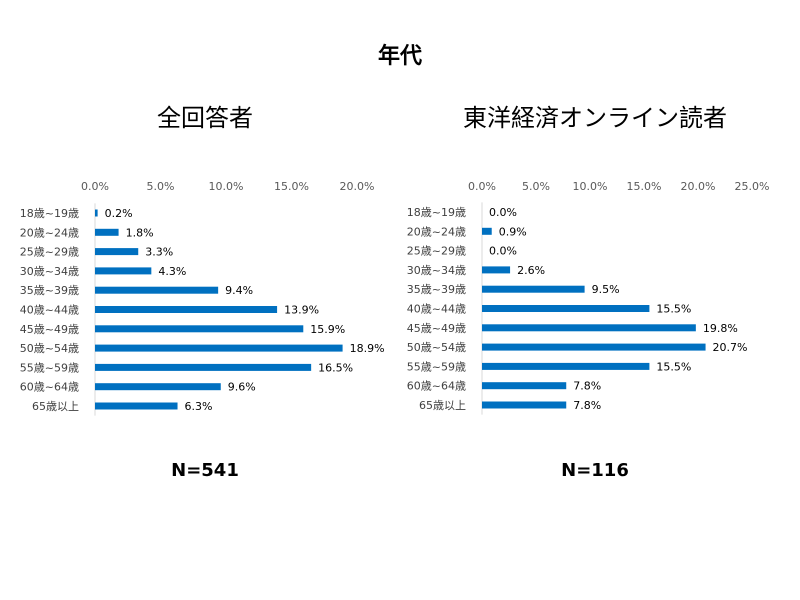 Image resolution: width=800 pixels, height=600 pixels. What do you see at coordinates (242, 387) in the screenshot?
I see `left-value-label: 9.6%` at bounding box center [242, 387].